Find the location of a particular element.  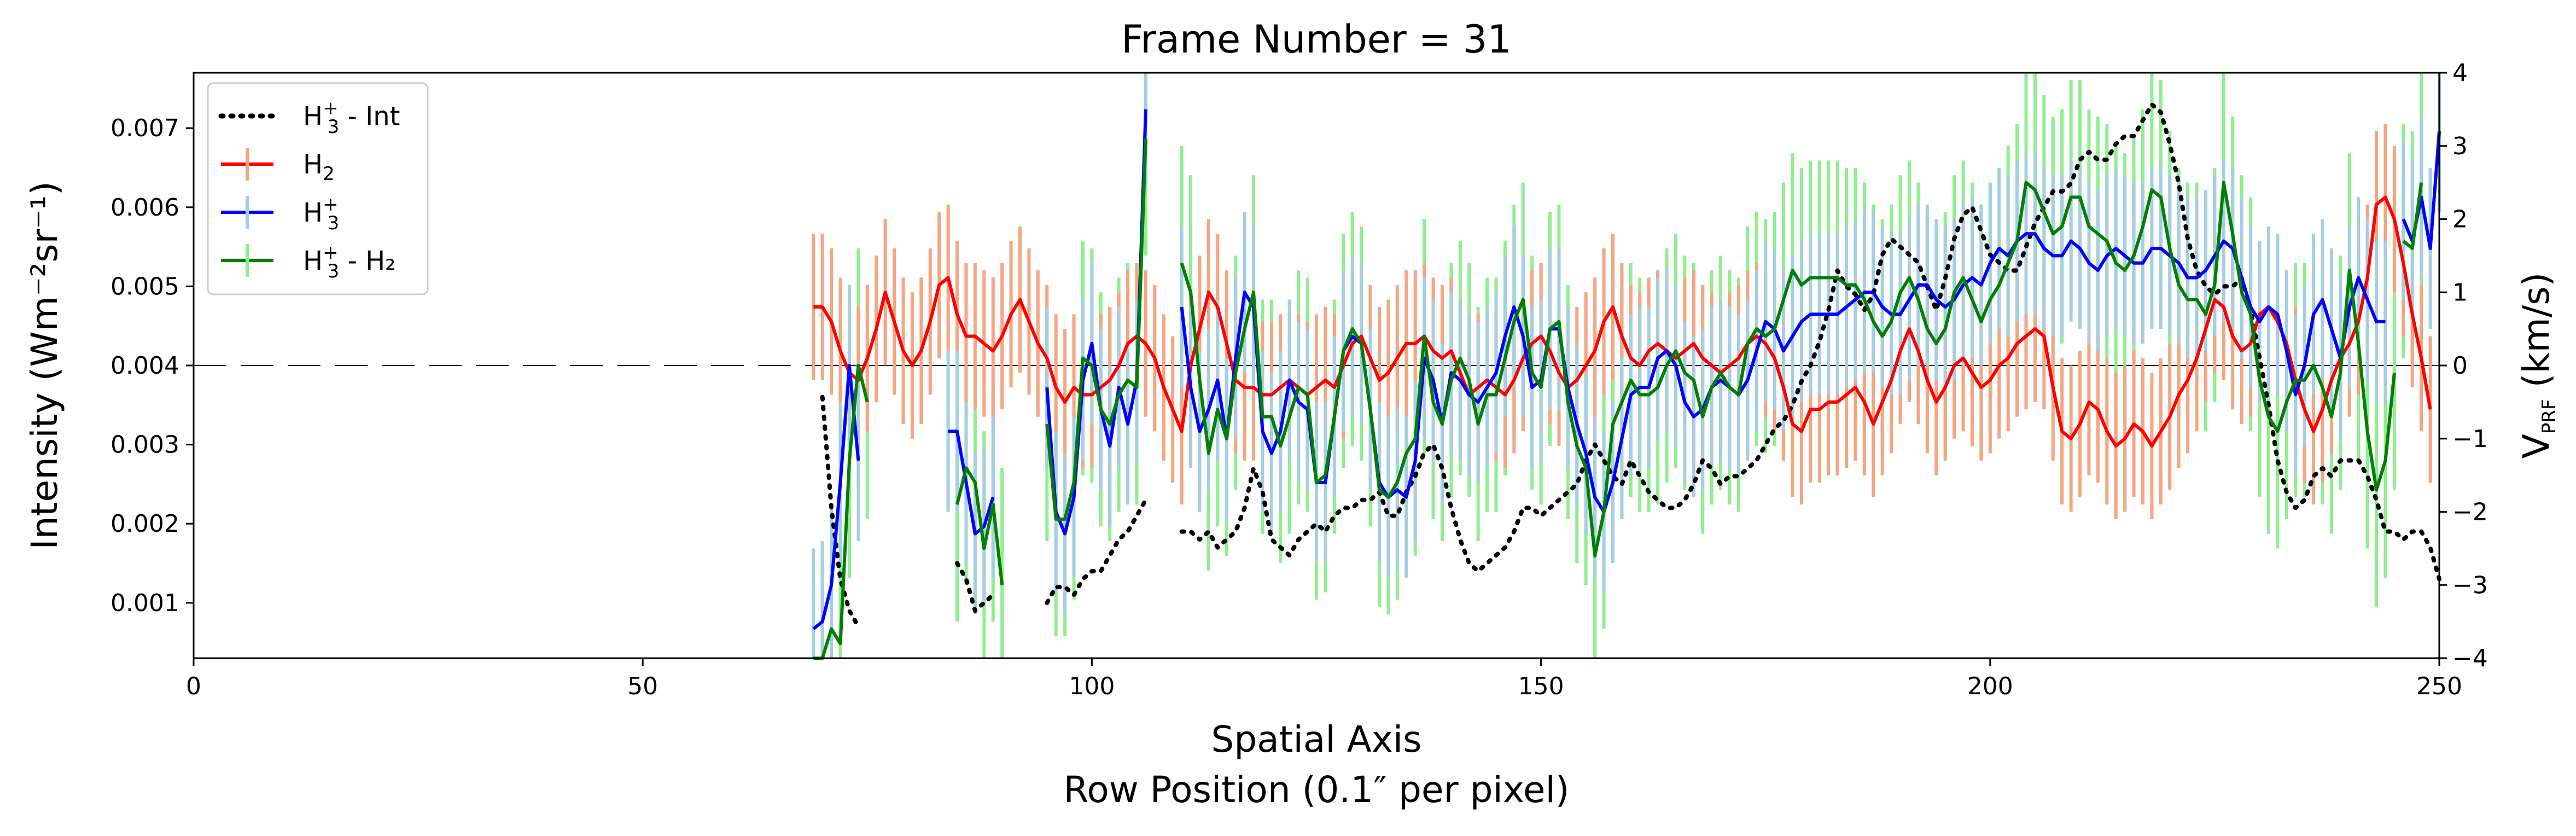

chart-title: Frame Number = 31 is located at coordinates (1316, 39).